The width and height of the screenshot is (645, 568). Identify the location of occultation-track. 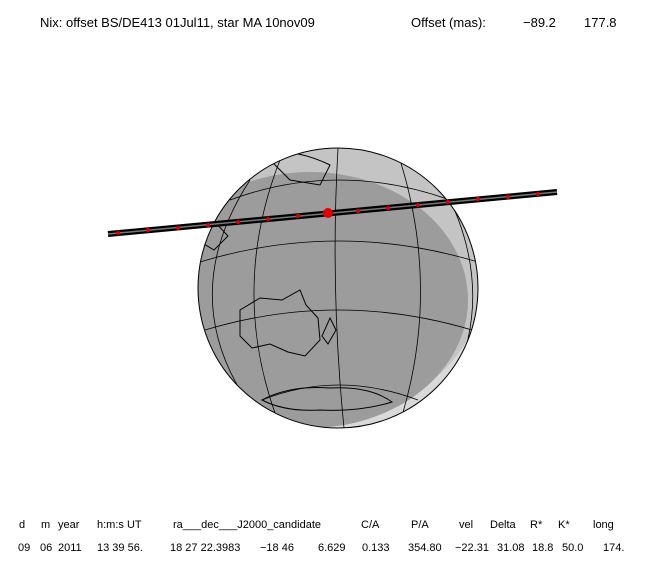
(332, 213).